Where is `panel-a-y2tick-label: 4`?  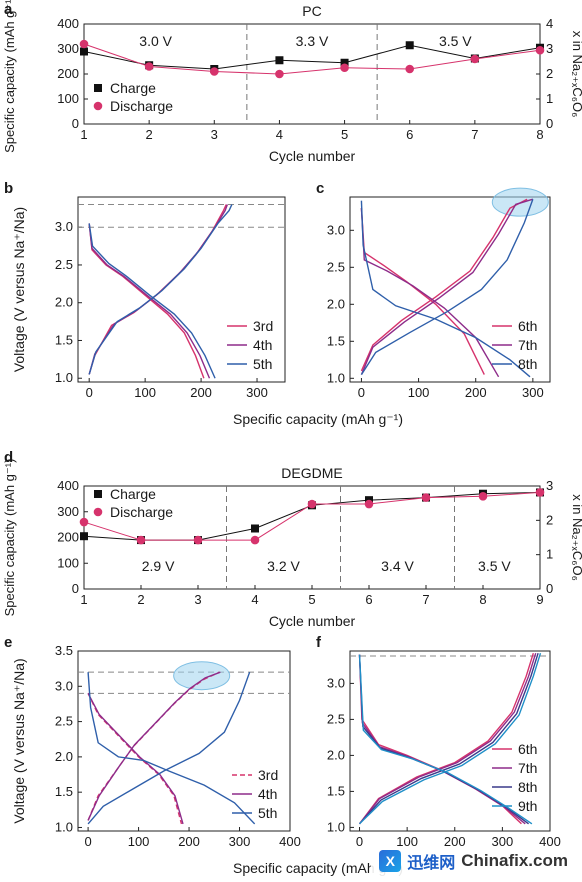
panel-a-y2tick-label: 4 is located at coordinates (549, 23).